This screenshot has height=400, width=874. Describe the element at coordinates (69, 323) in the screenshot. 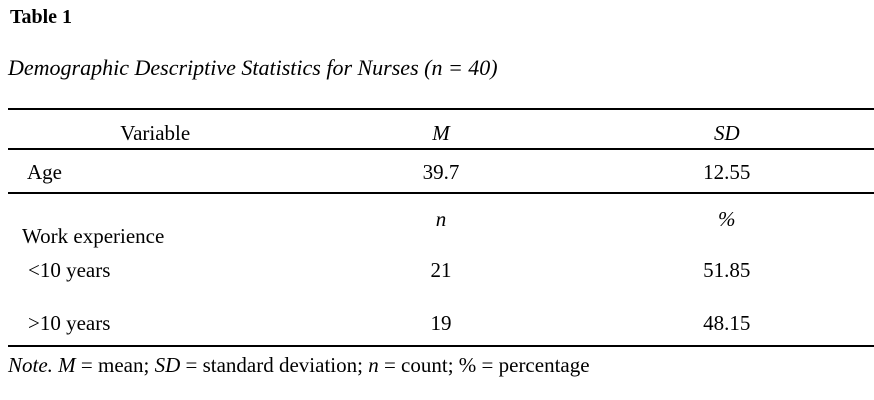

I see `row-label-greater-than-10-years: >10 years` at that location.